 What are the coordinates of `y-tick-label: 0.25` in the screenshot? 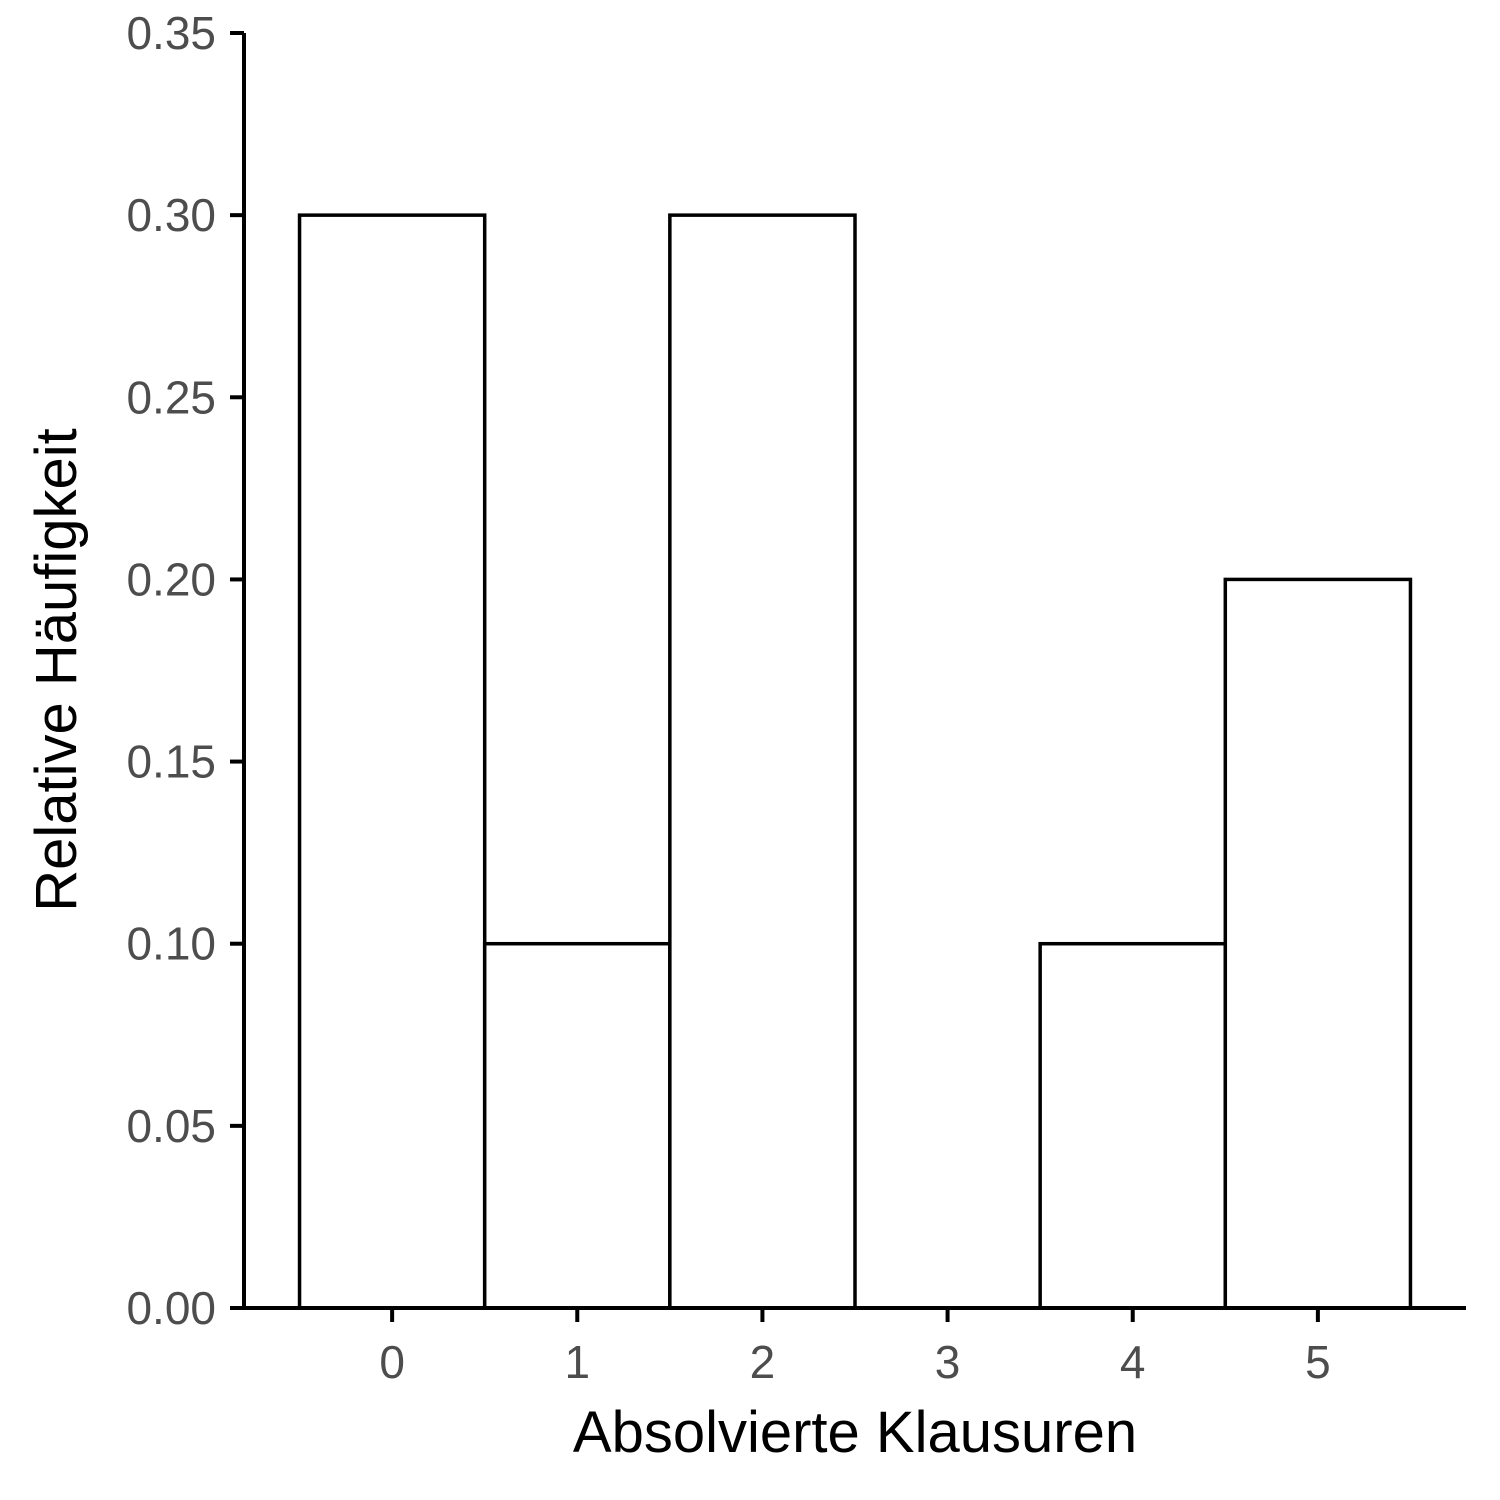 It's located at (171, 397).